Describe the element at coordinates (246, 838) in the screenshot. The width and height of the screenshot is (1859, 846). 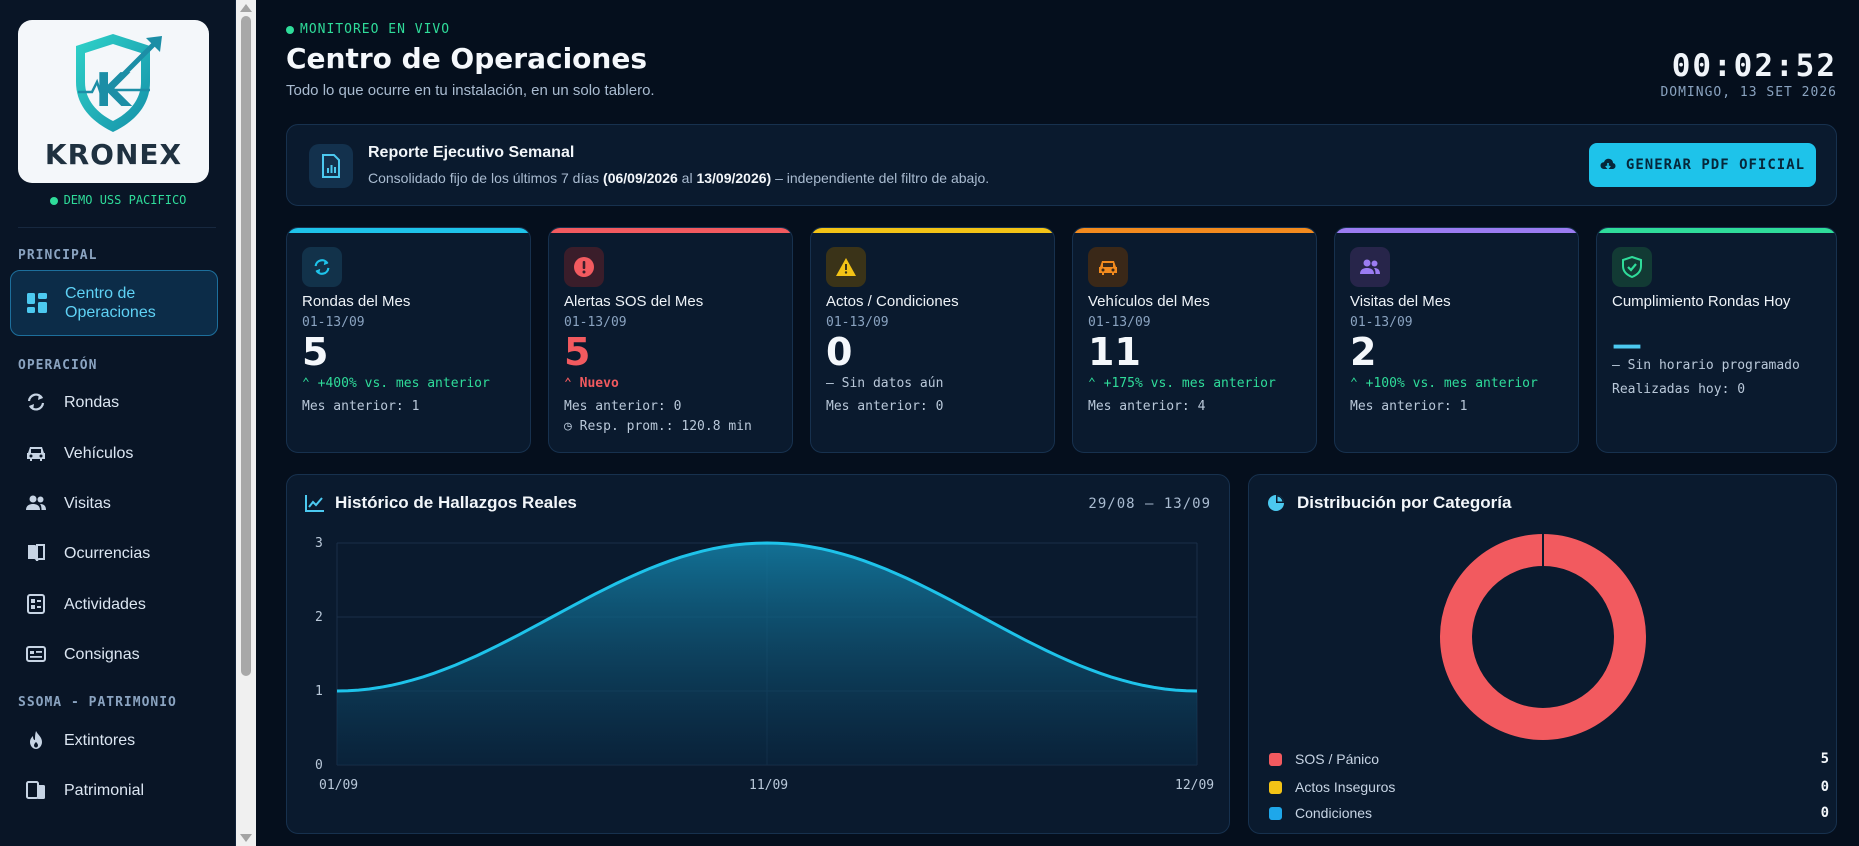
I see `scroll-down-icon` at that location.